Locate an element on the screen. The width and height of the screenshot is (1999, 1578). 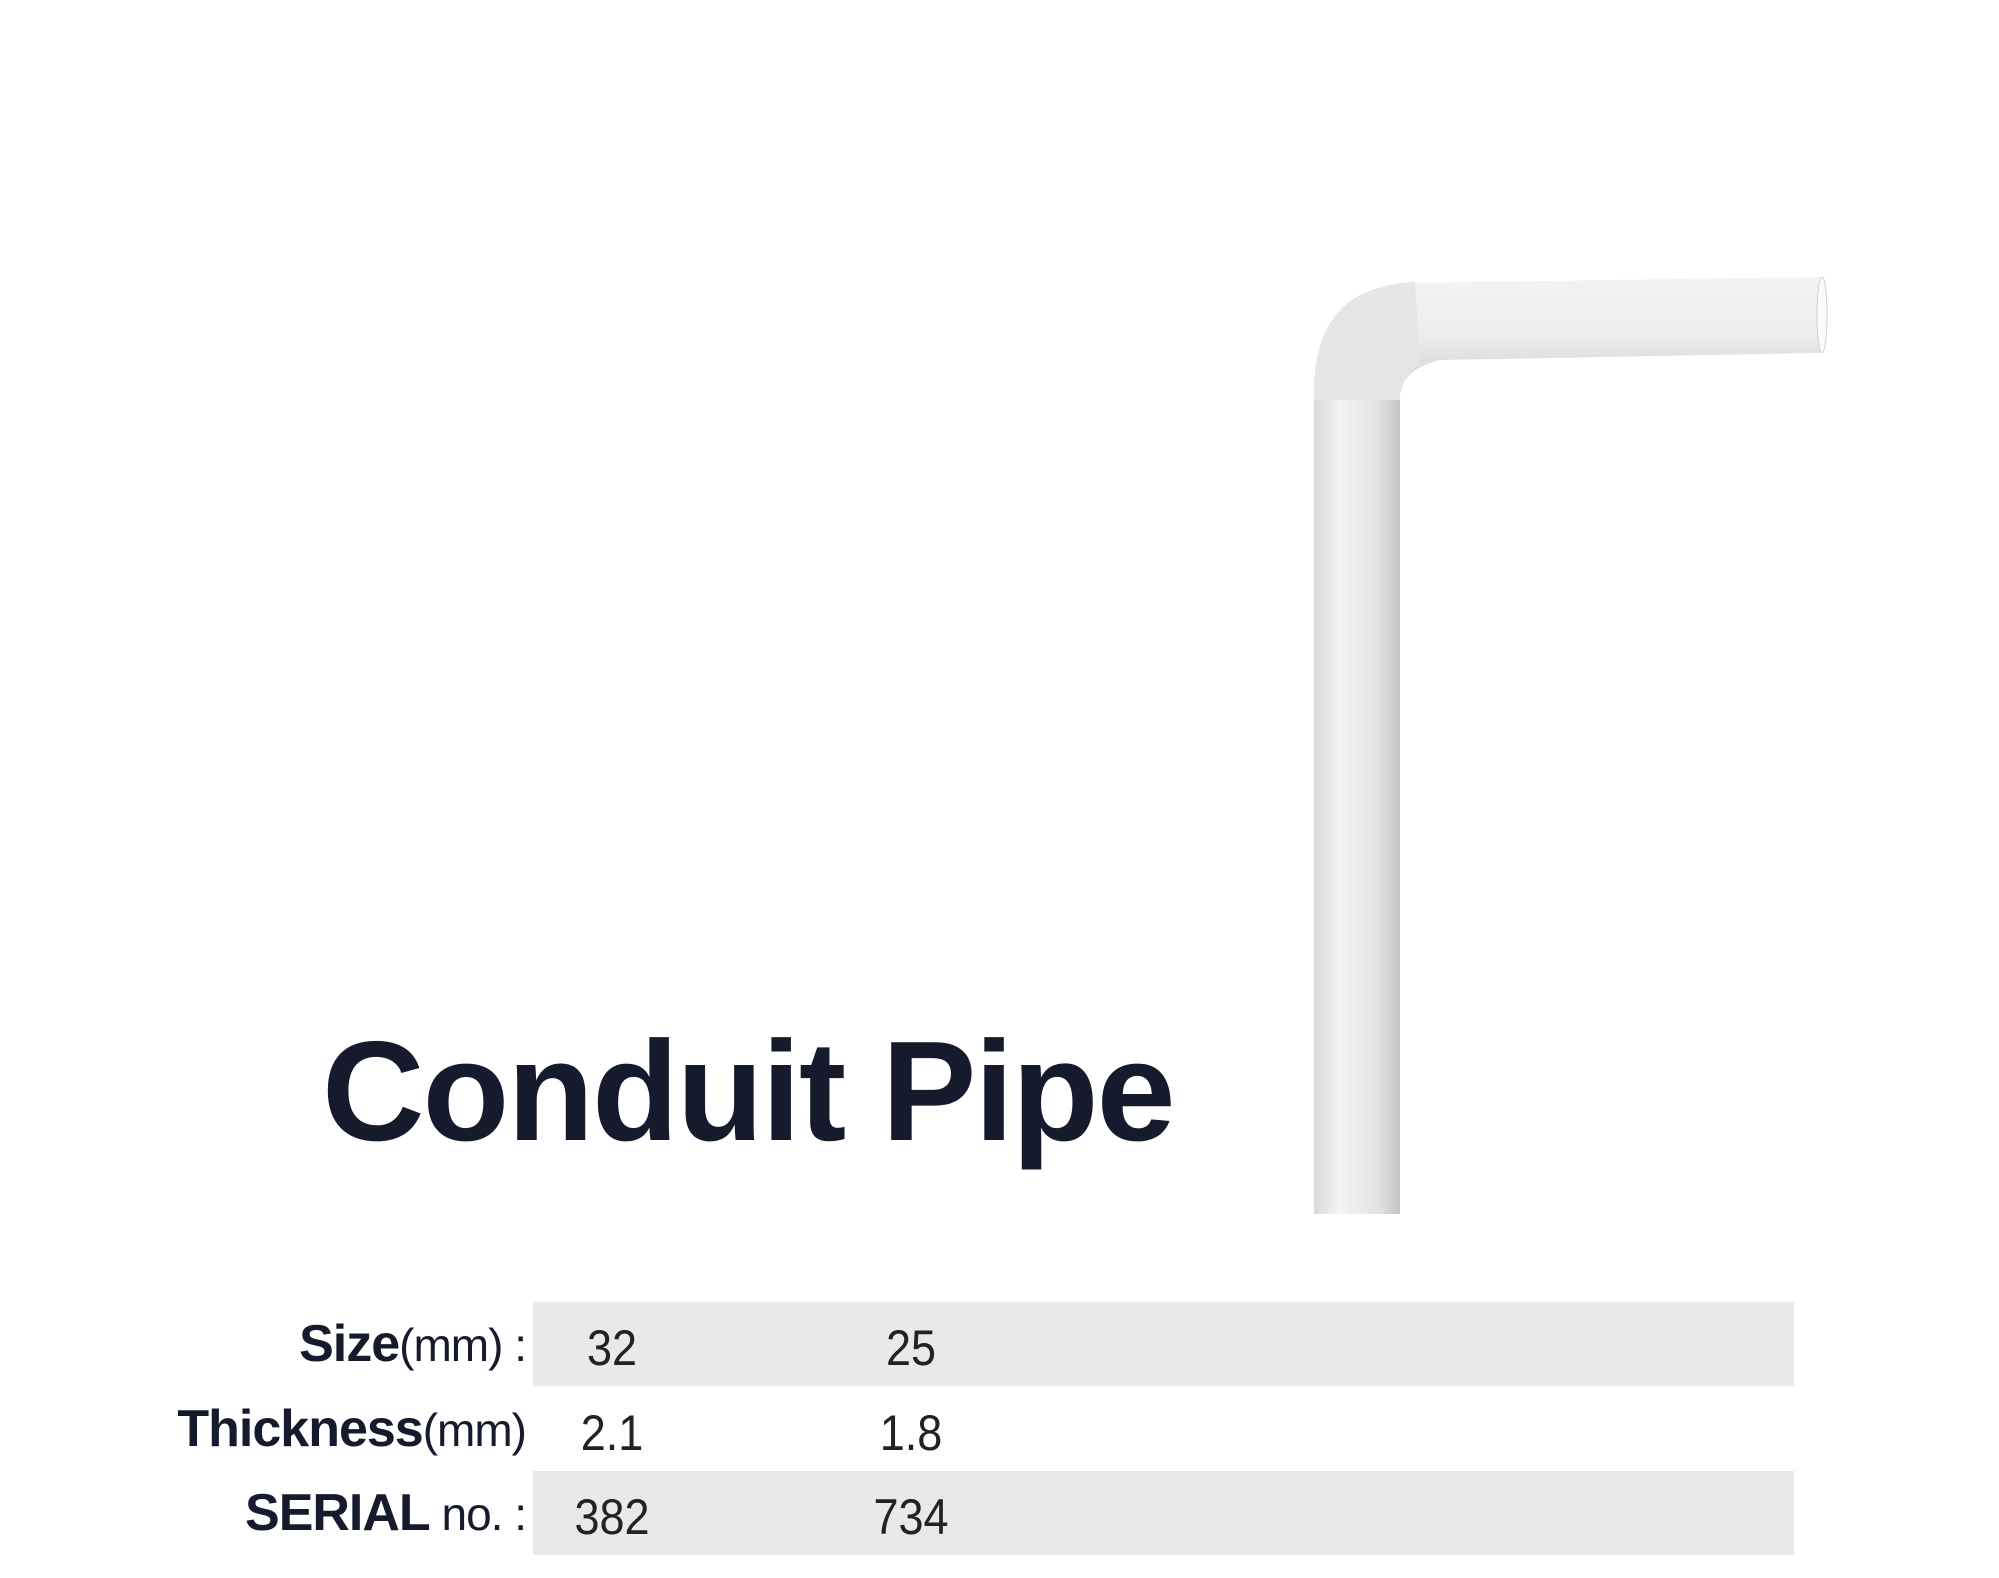
spec-value: 32 is located at coordinates (612, 1348).